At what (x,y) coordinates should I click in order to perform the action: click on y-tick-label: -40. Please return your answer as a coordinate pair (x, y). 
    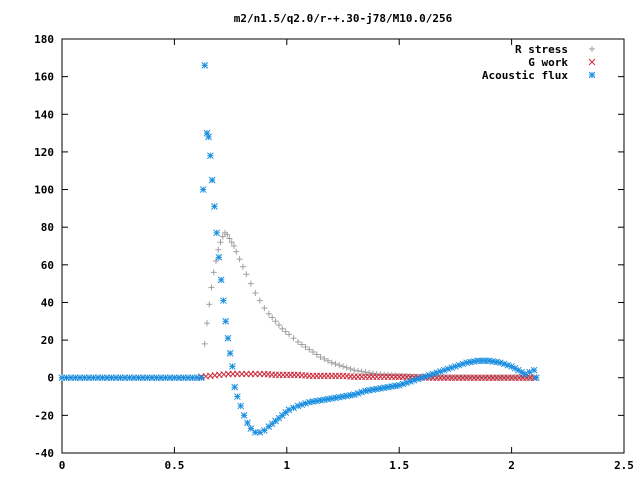
    Looking at the image, I should click on (44, 453).